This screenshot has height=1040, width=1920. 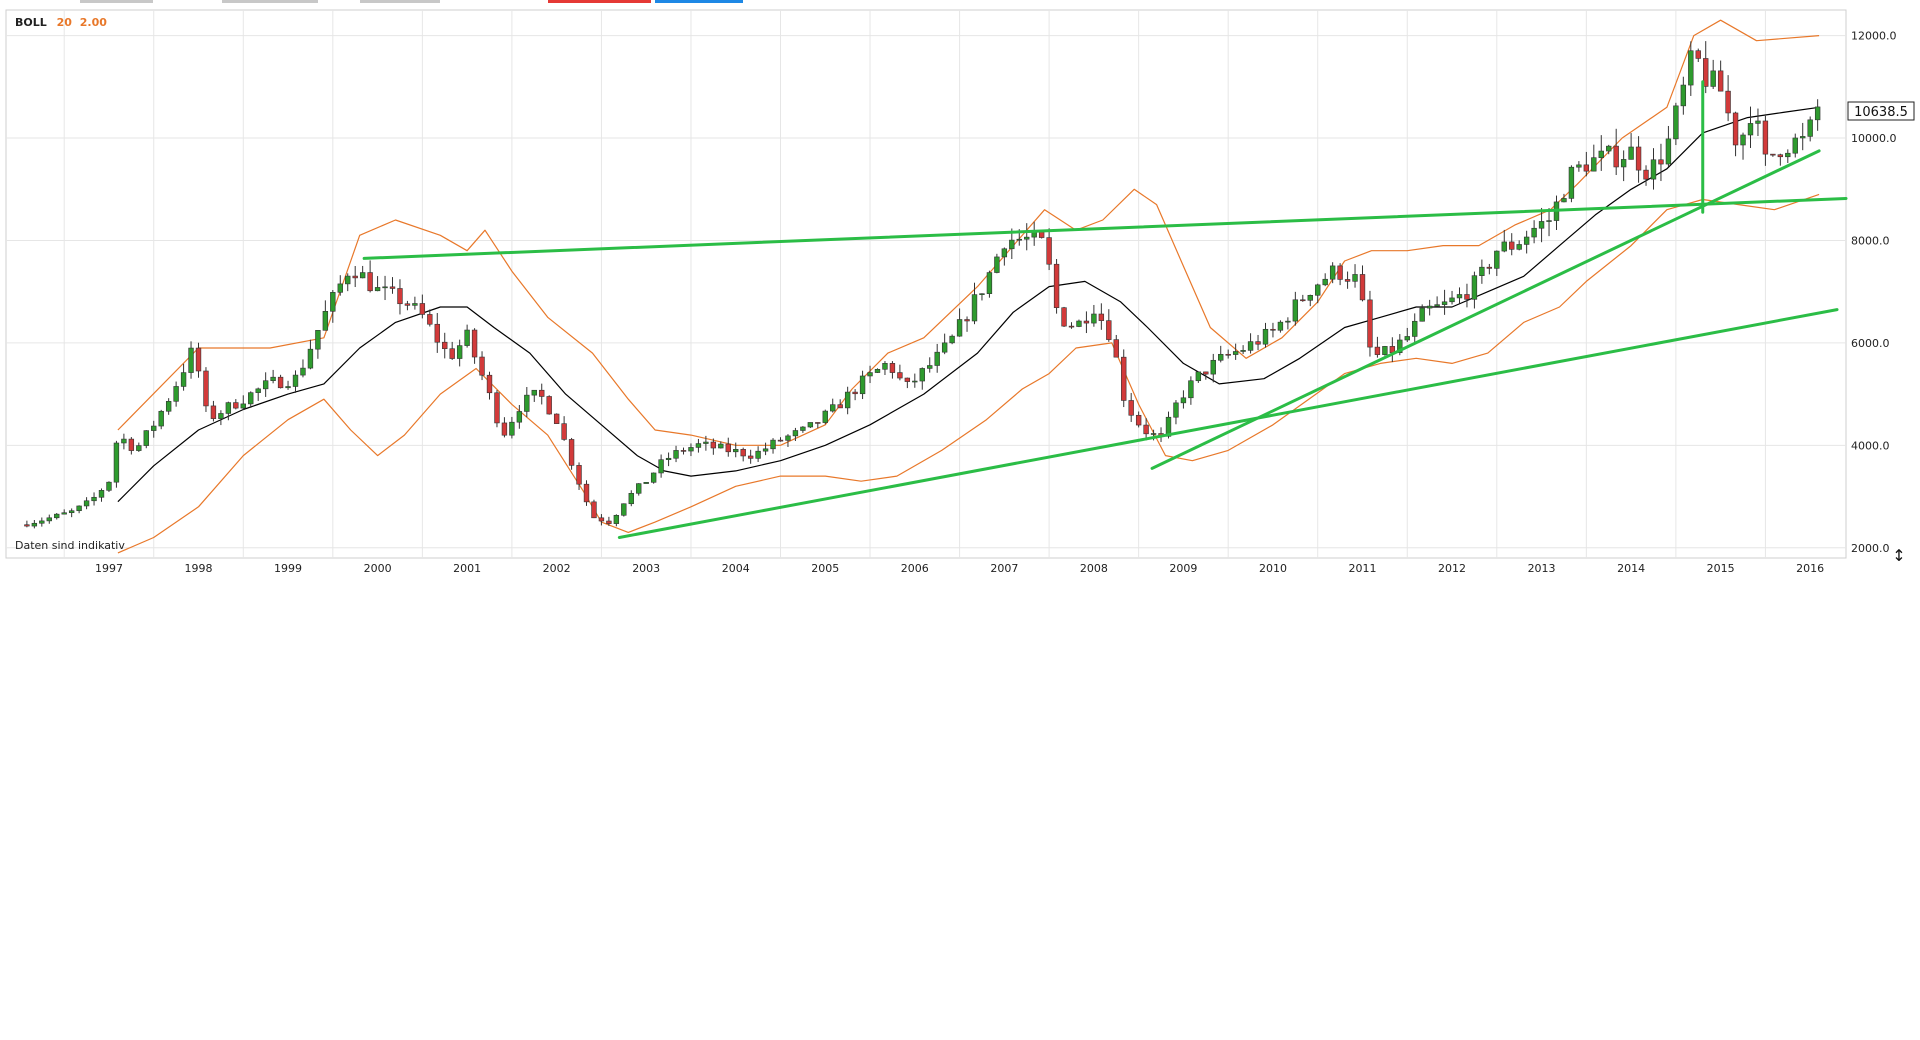 I want to click on tab-b, so click(x=270, y=1).